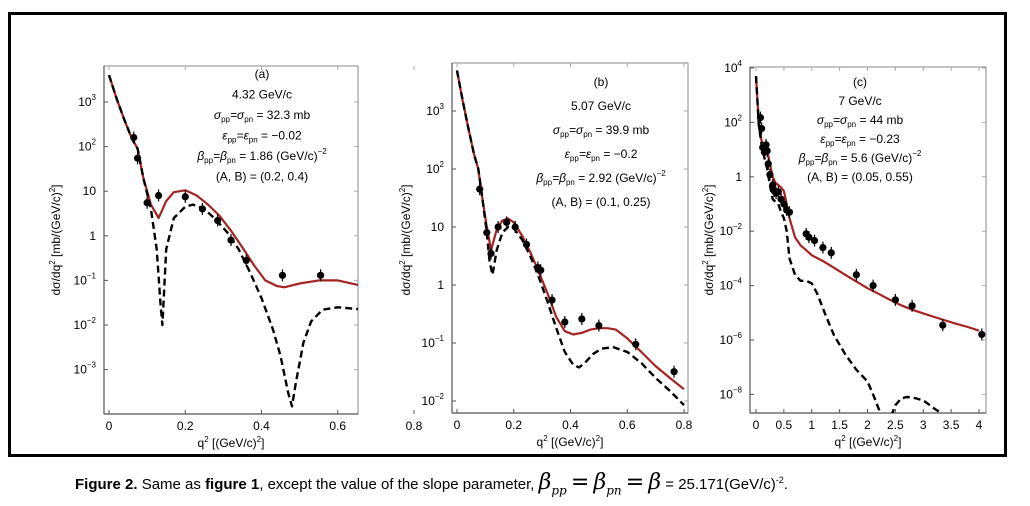  What do you see at coordinates (281, 115) in the screenshot?
I see `sigma-value: = 32.3 mb` at bounding box center [281, 115].